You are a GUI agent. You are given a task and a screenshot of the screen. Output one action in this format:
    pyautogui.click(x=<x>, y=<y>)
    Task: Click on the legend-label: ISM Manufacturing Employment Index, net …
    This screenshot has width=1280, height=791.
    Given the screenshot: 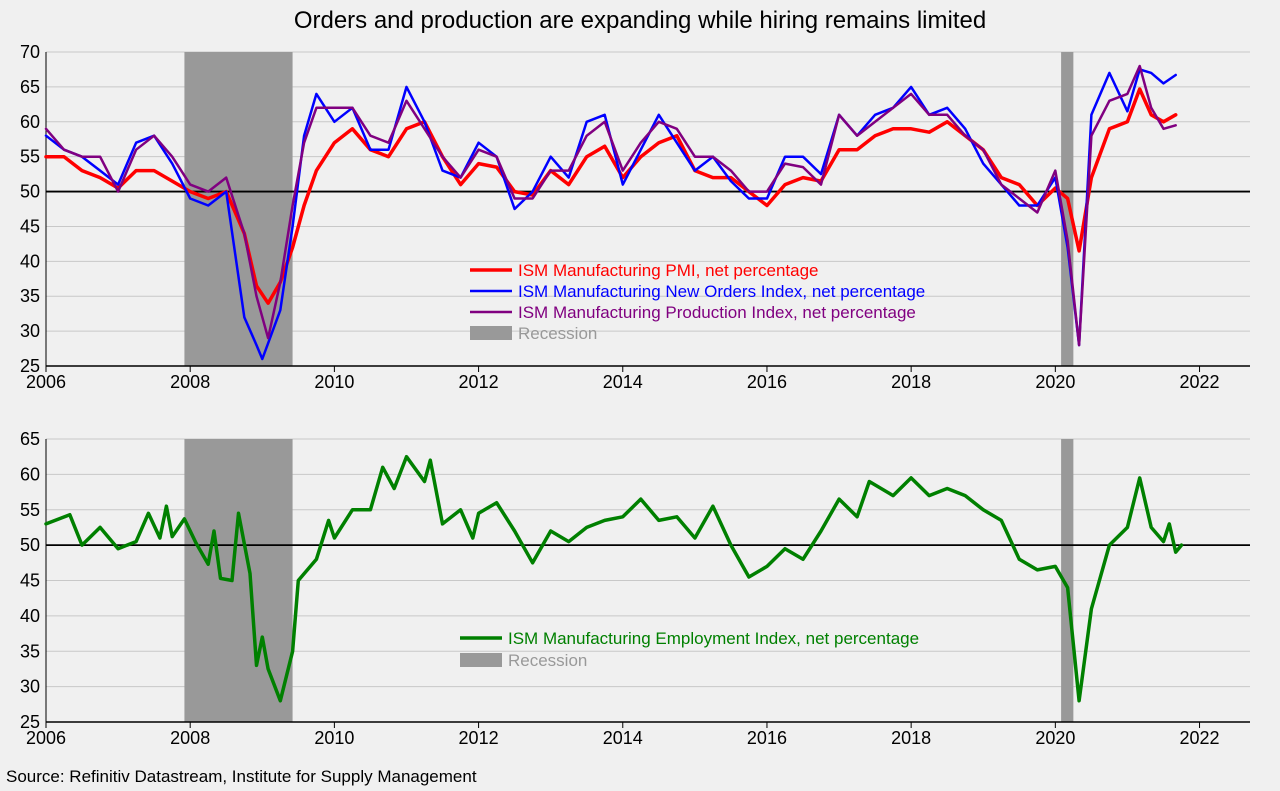 What is the action you would take?
    pyautogui.click(x=713, y=638)
    